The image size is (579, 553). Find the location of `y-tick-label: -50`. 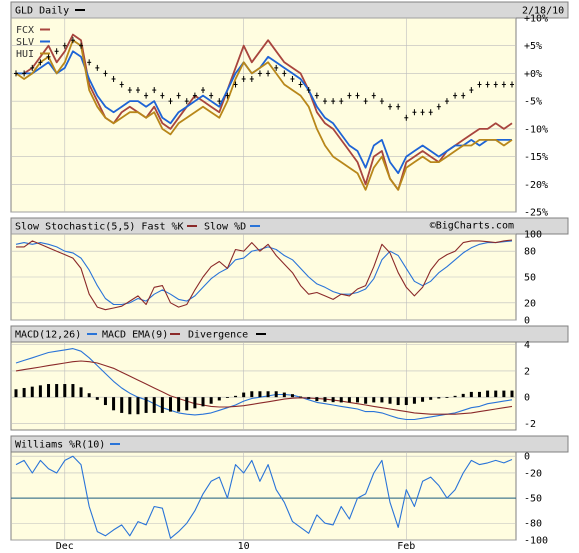

y-tick-label: -50 is located at coordinates (533, 499).